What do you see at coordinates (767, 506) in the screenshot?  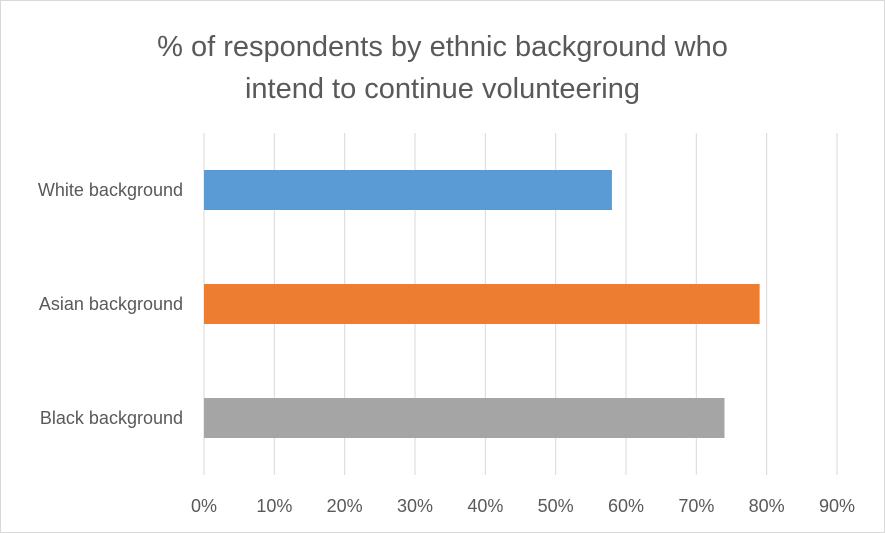 I see `x-tick-label: 80%` at bounding box center [767, 506].